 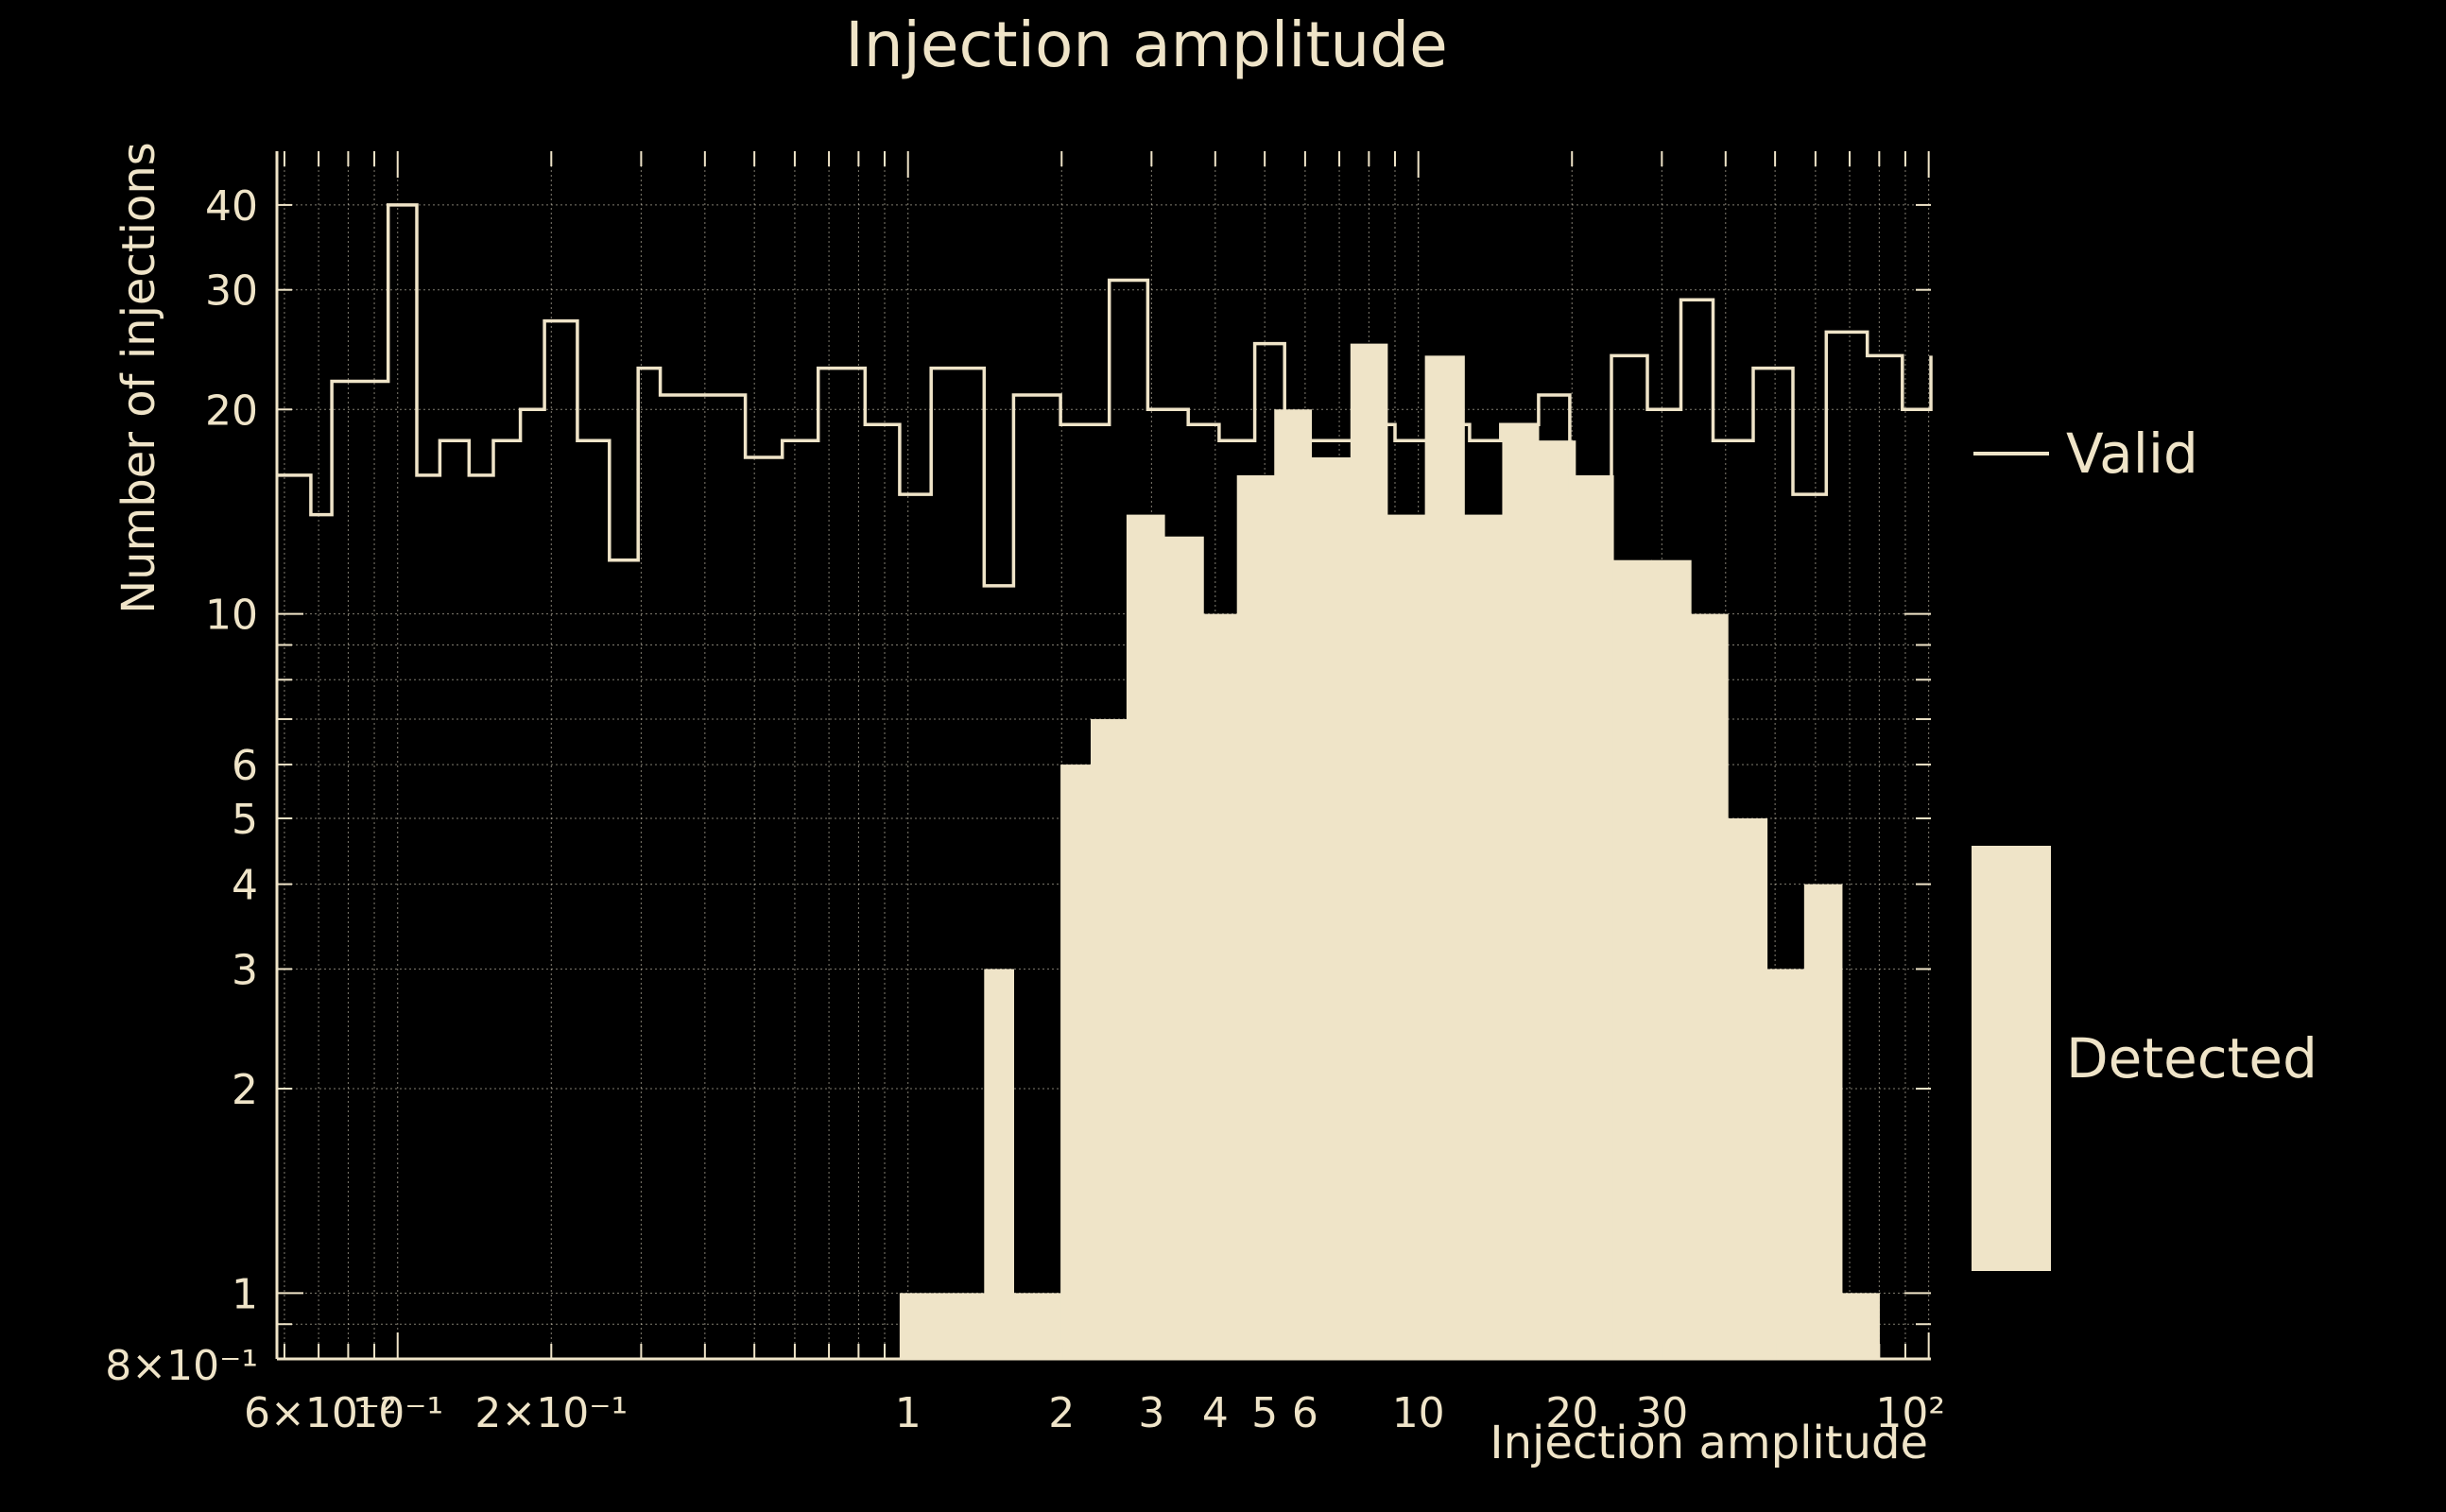 I want to click on x-tick-label: 6, so click(x=1305, y=1413).